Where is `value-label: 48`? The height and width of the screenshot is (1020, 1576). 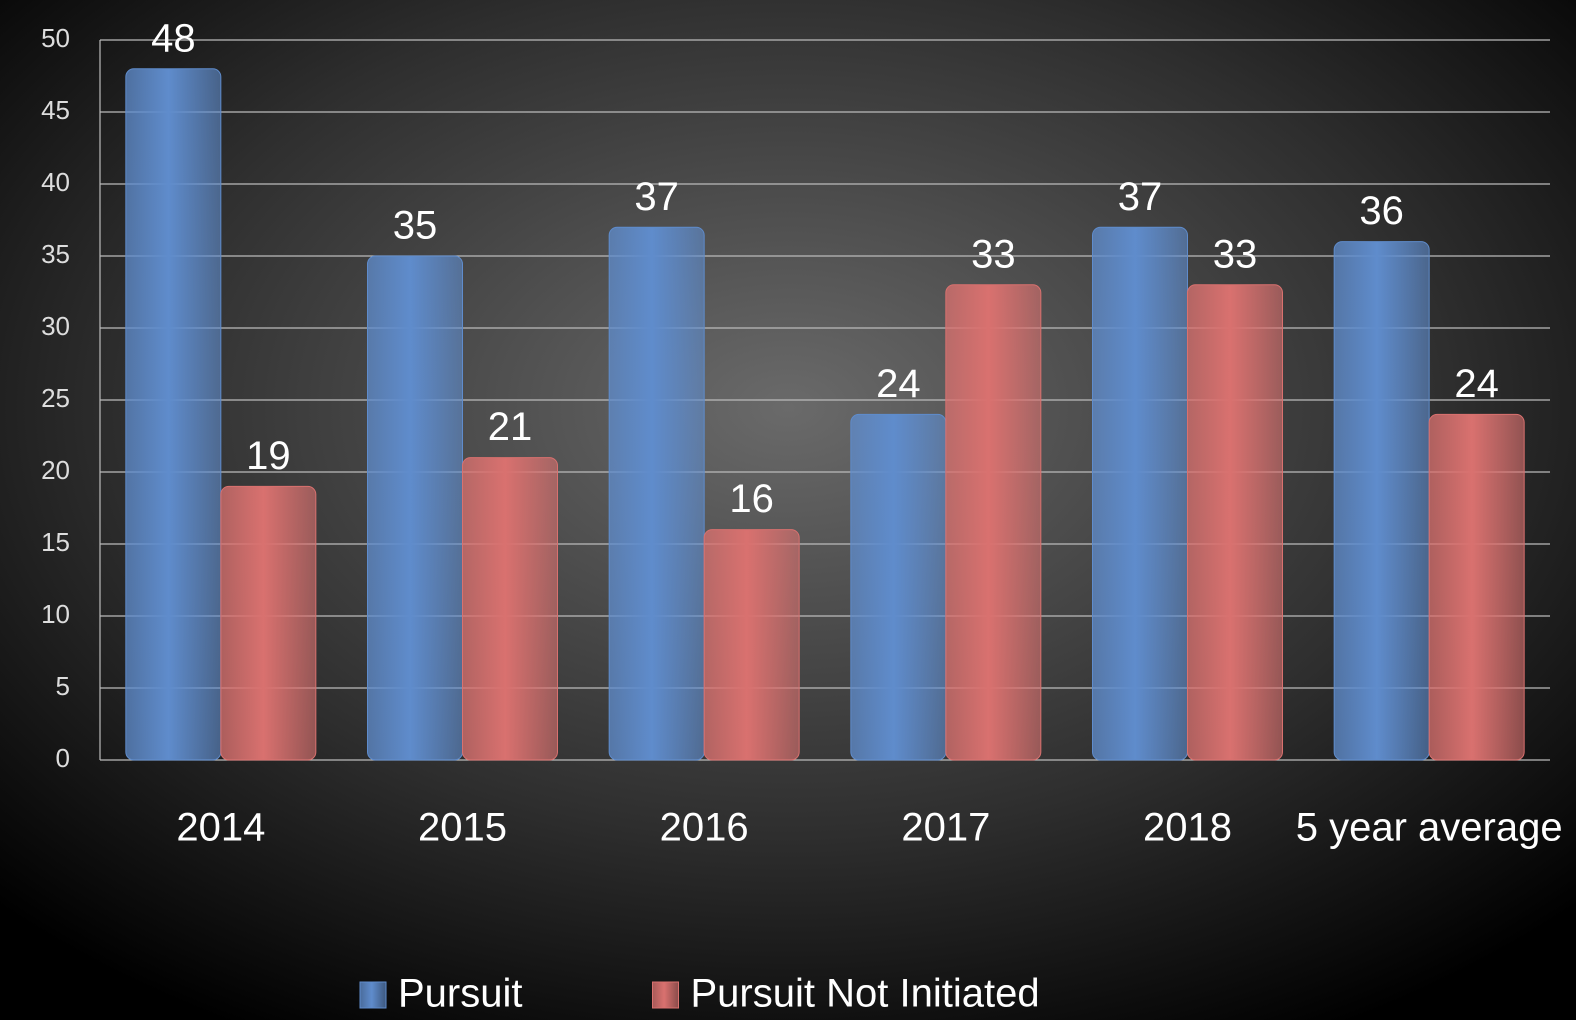
value-label: 48 is located at coordinates (173, 38).